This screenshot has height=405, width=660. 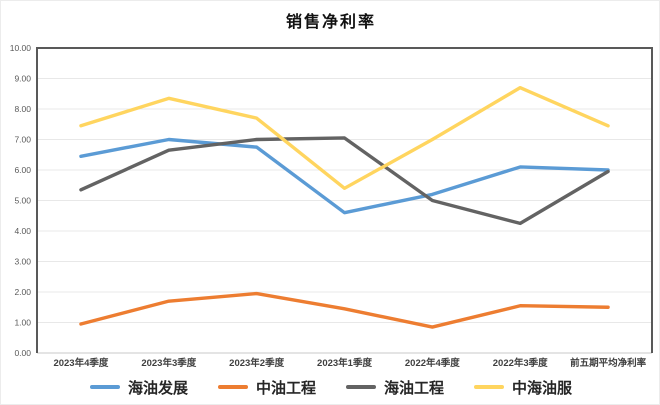 What do you see at coordinates (22, 109) in the screenshot?
I see `y-tick-label: 8.00` at bounding box center [22, 109].